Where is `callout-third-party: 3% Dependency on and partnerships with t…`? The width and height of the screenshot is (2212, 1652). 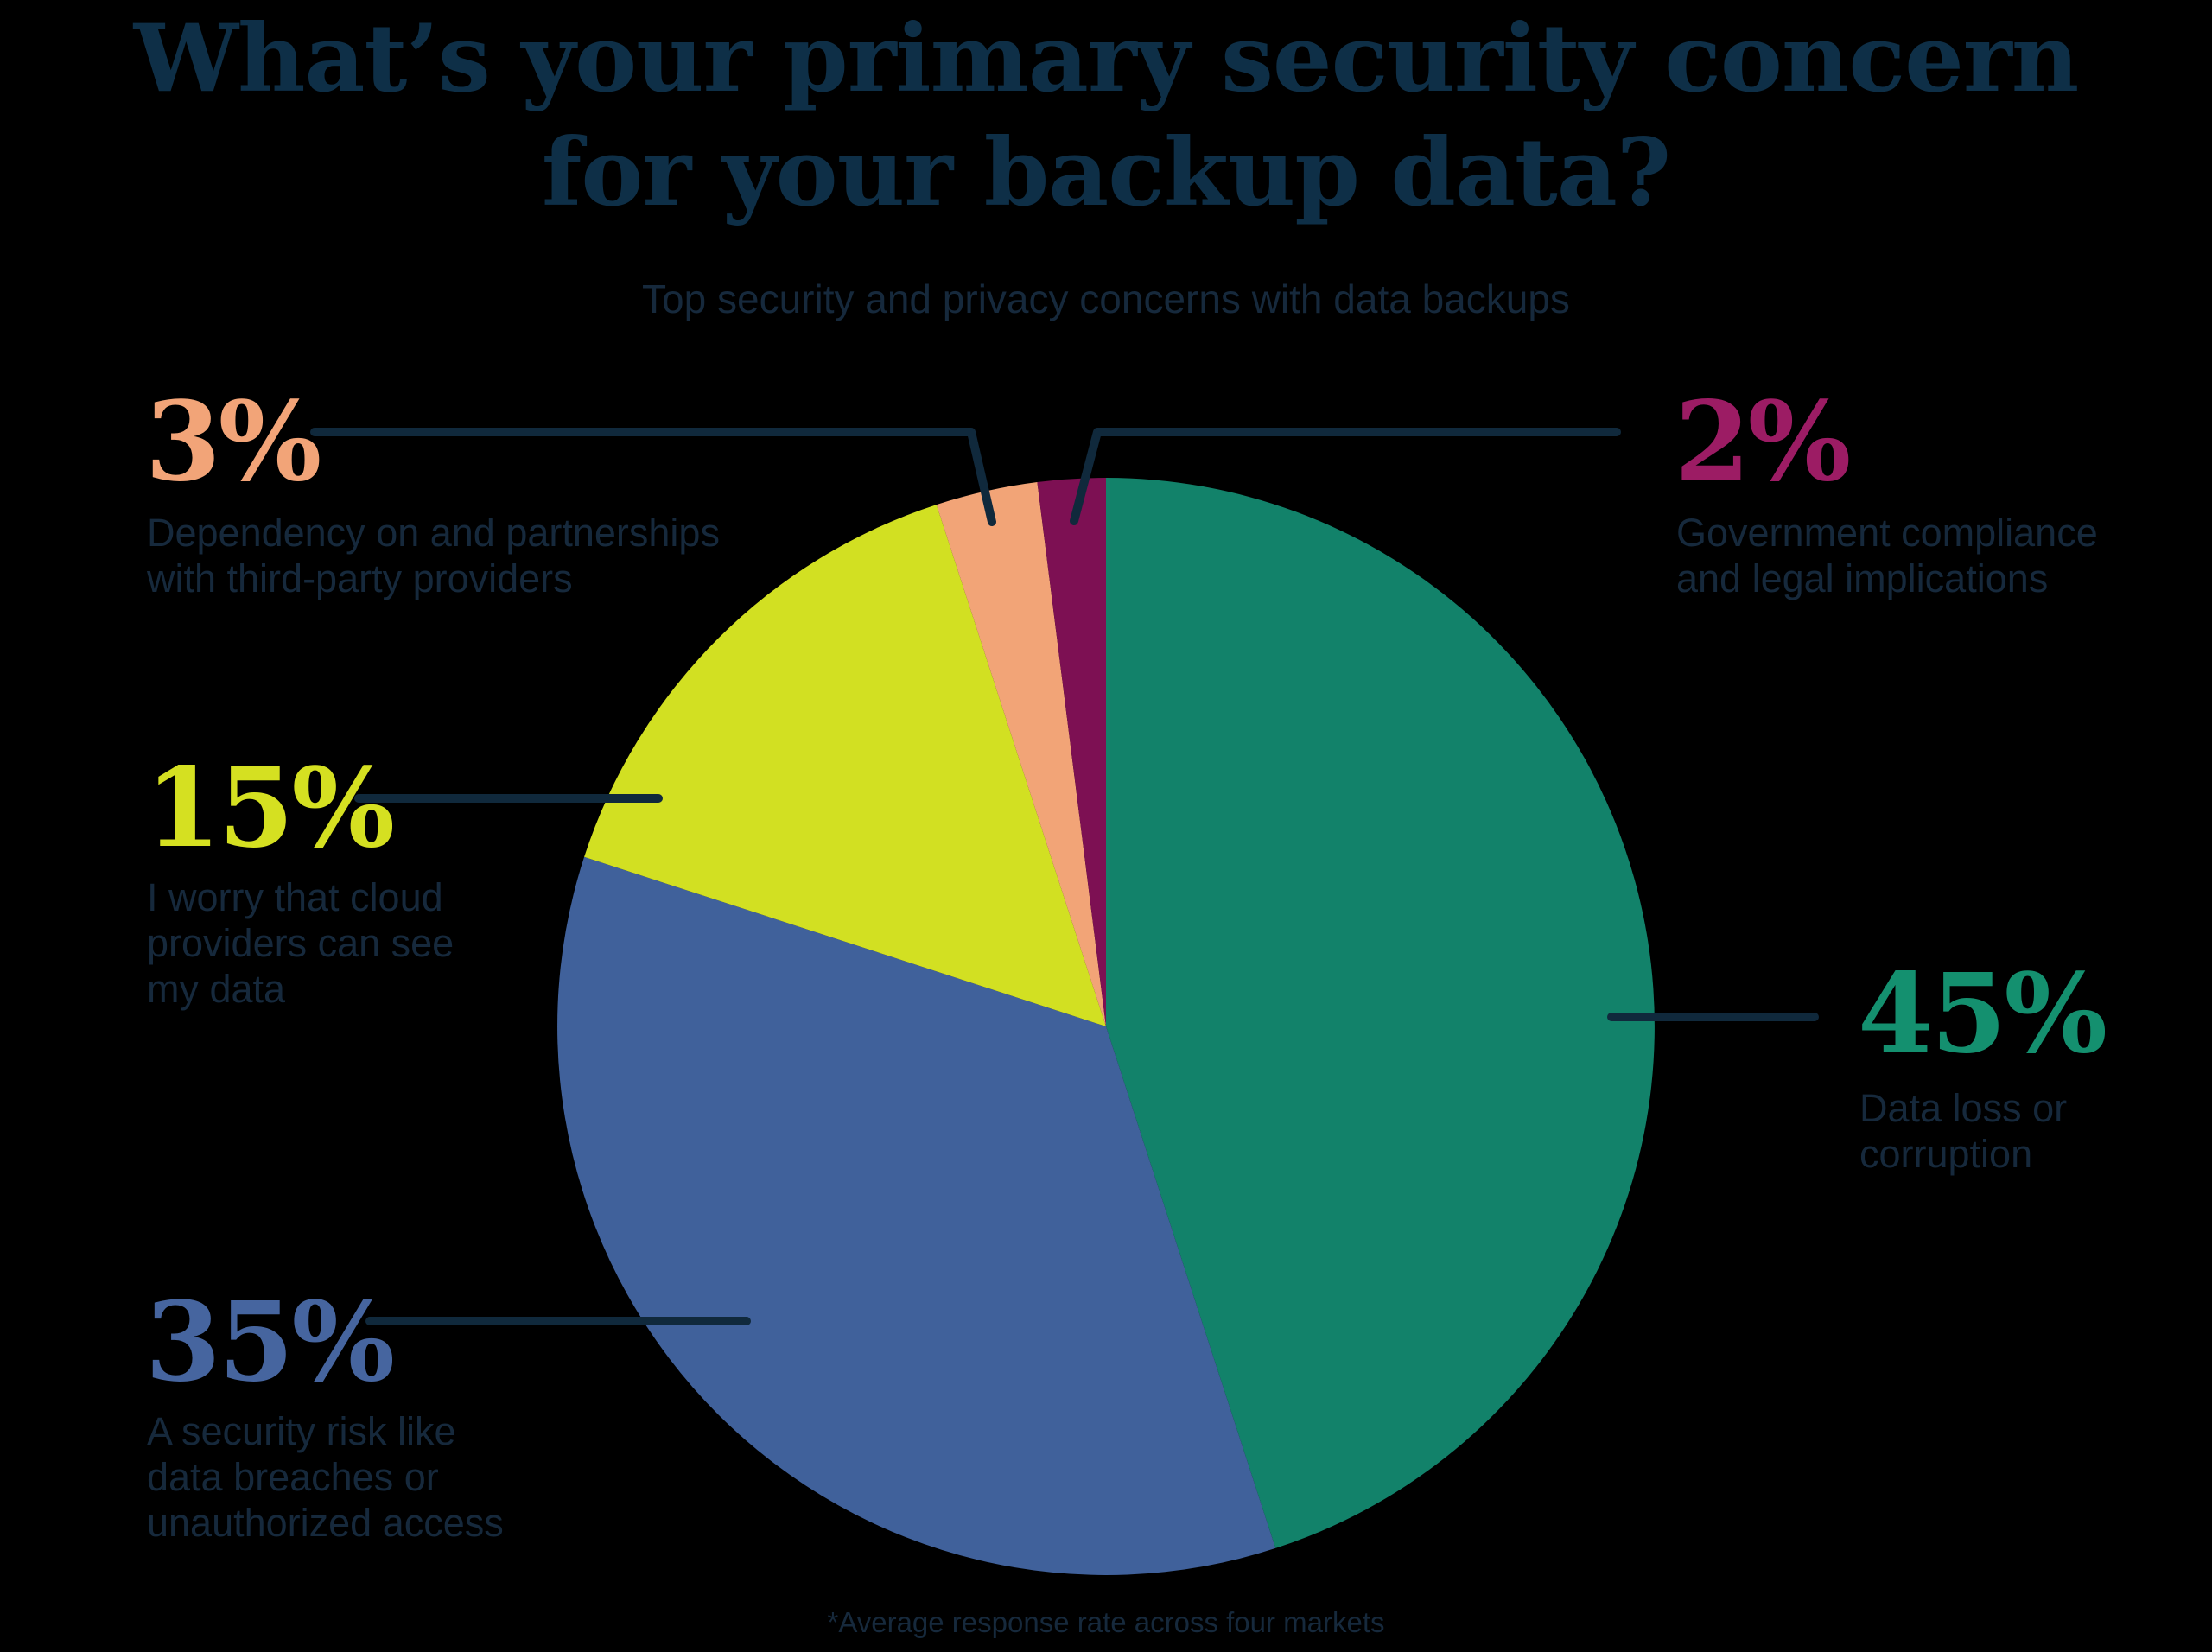
callout-third-party: 3% Dependency on and partnerships with t… is located at coordinates (432, 489).